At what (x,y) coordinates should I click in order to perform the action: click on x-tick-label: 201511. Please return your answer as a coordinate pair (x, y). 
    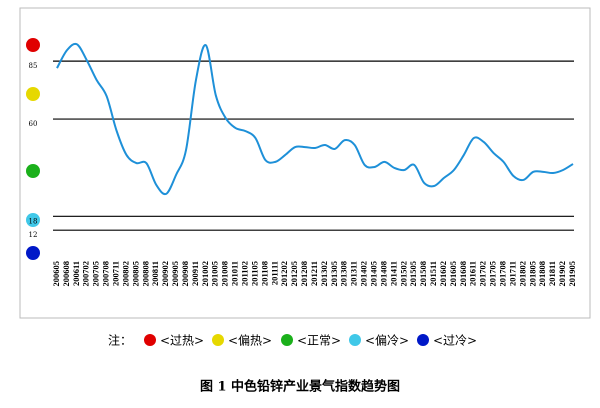
    Looking at the image, I should click on (433, 273).